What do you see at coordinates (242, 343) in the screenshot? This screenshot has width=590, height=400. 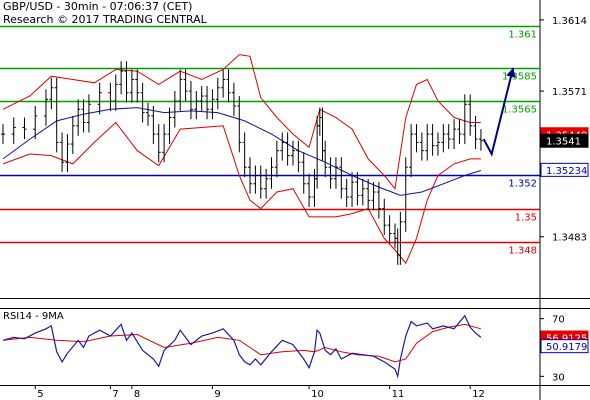 I see `rsi-moving-average` at bounding box center [242, 343].